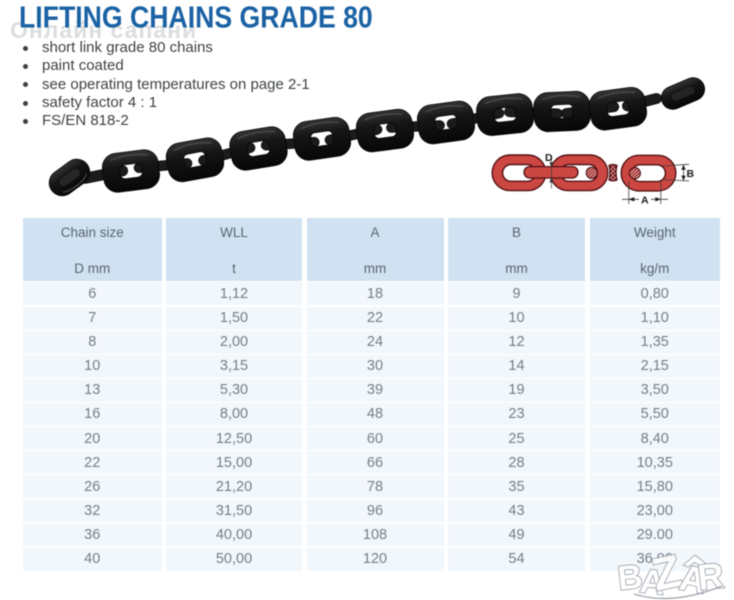  Describe the element at coordinates (711, 575) in the screenshot. I see `svg-text: R` at that location.